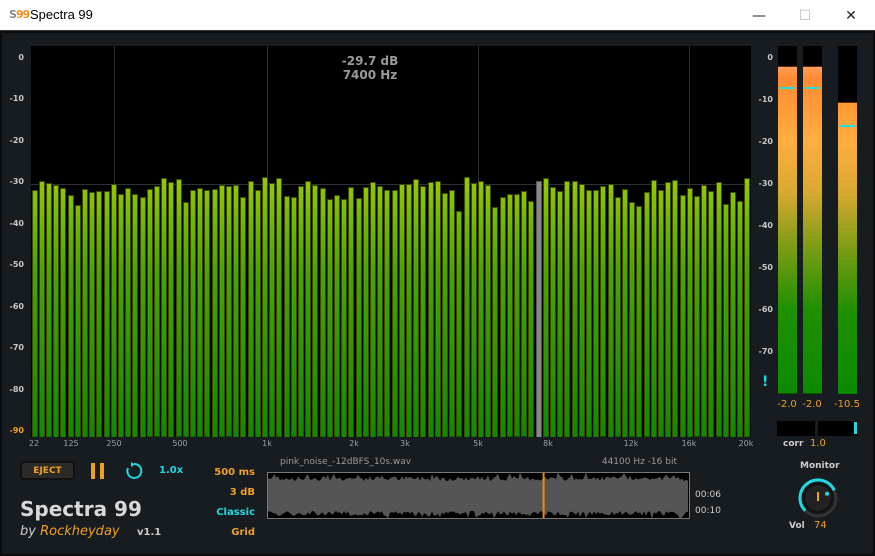 Image resolution: width=875 pixels, height=556 pixels. I want to click on waveform-seek, so click(478, 495).